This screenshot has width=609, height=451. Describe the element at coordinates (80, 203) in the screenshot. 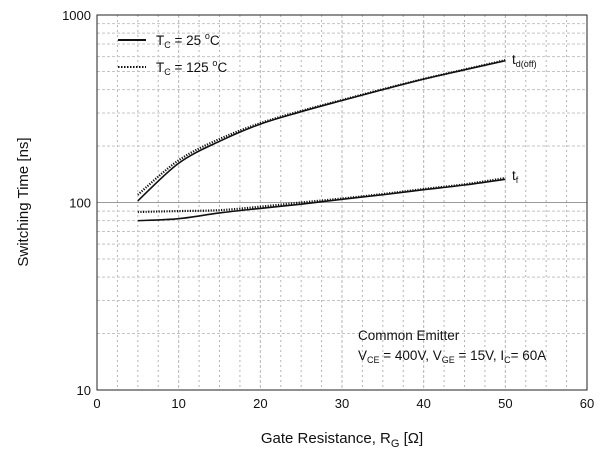

I see `y-tick-label: 100` at that location.